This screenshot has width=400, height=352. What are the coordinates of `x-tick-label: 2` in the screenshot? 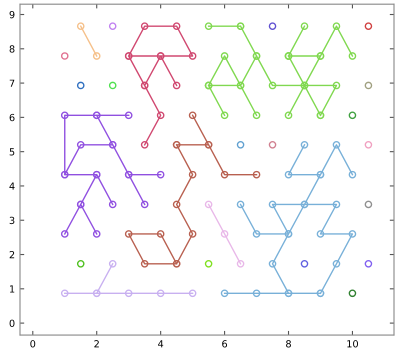 It's located at (96, 344).